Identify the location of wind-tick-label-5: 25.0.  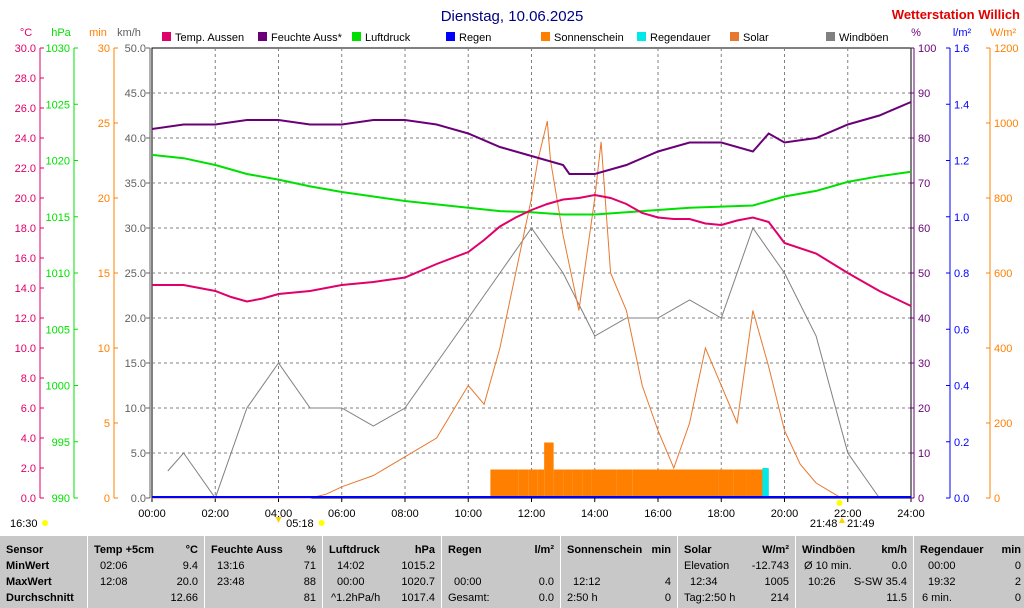
(135, 274).